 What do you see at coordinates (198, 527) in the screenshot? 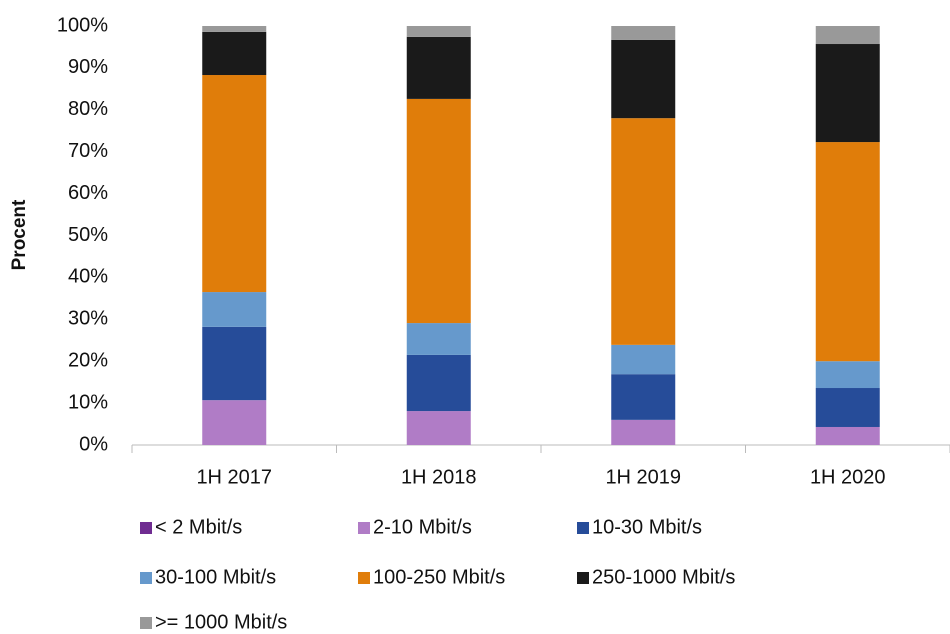
I see `legend-label: < 2 Mbit/s` at bounding box center [198, 527].